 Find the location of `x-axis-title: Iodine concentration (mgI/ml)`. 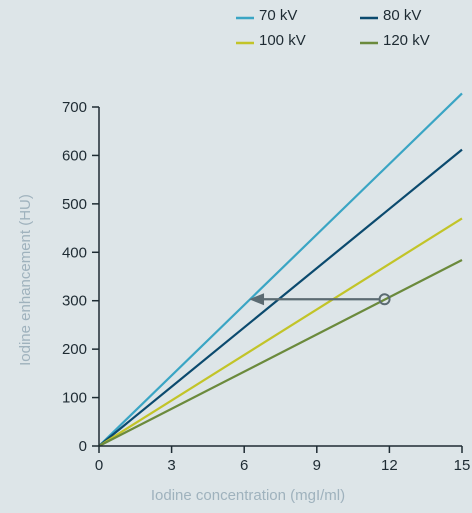

x-axis-title: Iodine concentration (mgI/ml) is located at coordinates (248, 495).